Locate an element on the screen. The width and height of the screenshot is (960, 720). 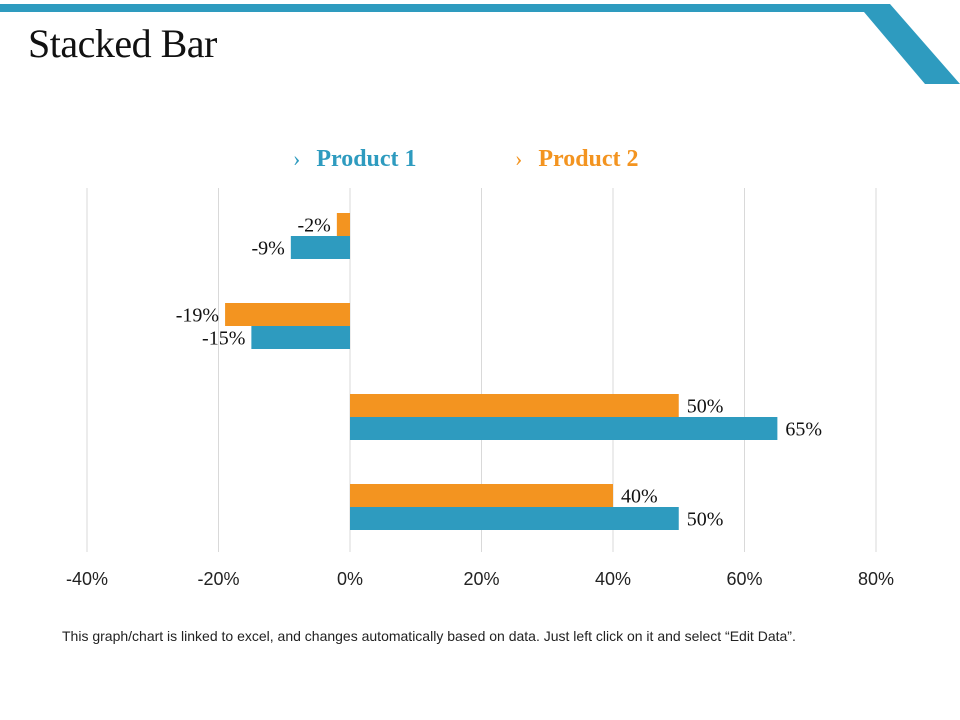
x-tick-label: -20% is located at coordinates (218, 579).